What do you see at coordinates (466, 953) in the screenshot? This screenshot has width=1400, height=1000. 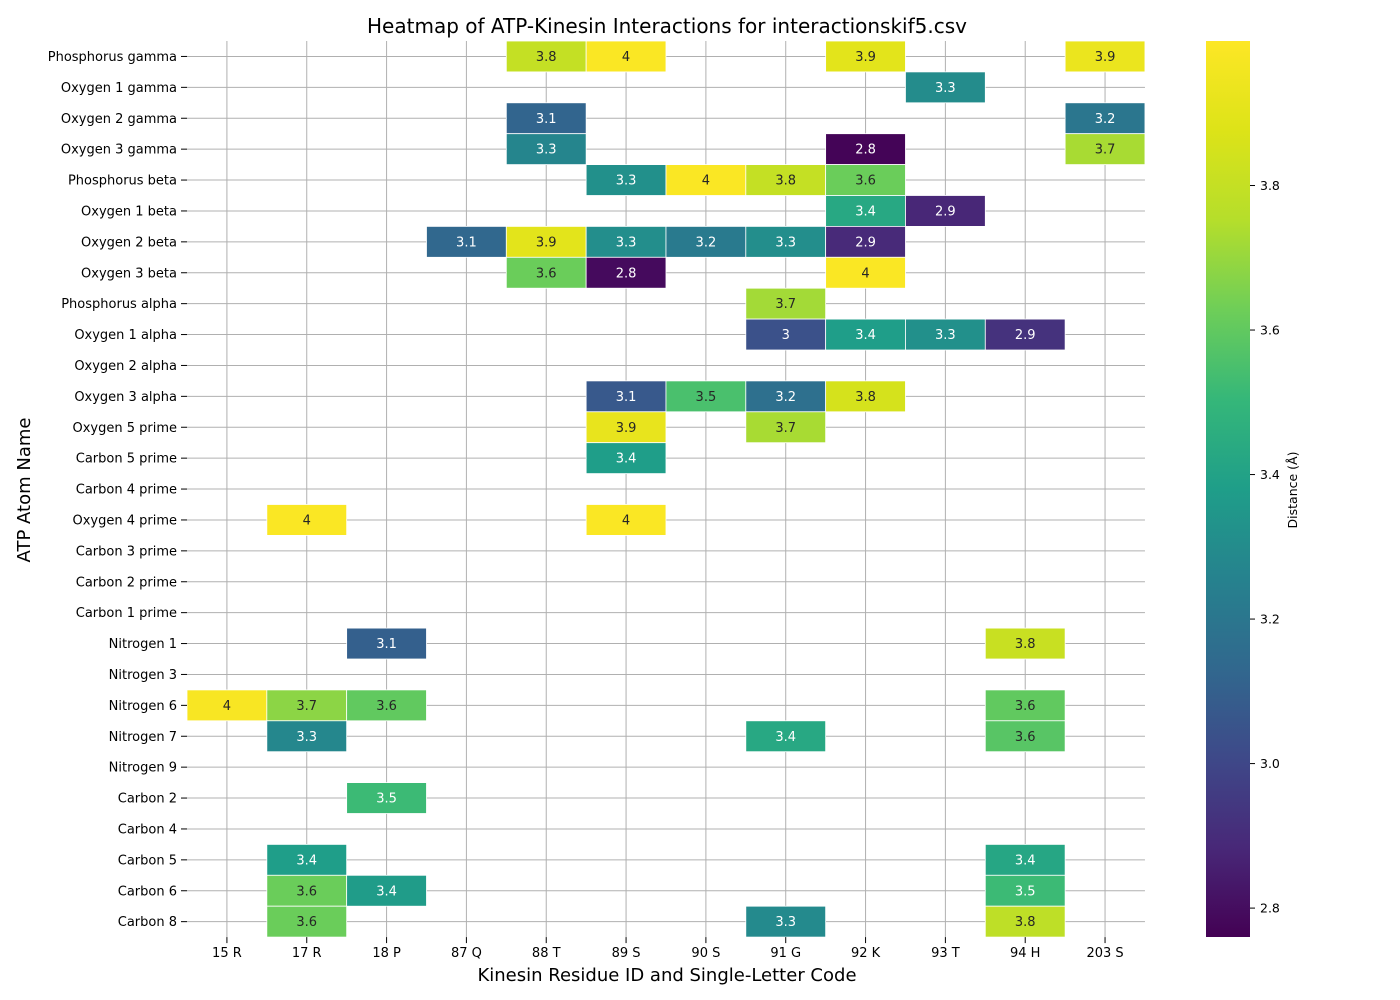 I see `x-tick-label: 87 Q` at bounding box center [466, 953].